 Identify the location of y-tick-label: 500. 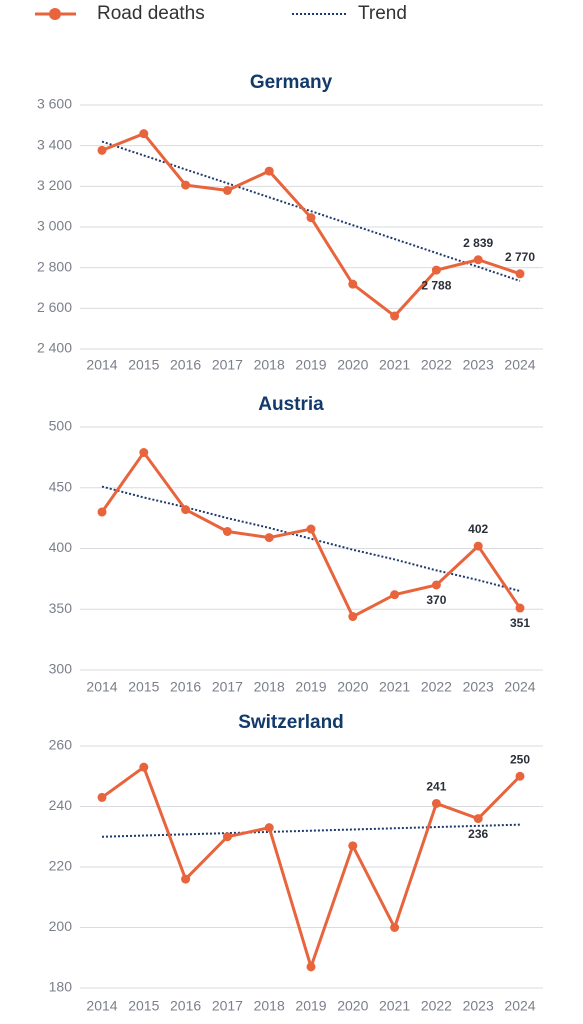
(61, 426).